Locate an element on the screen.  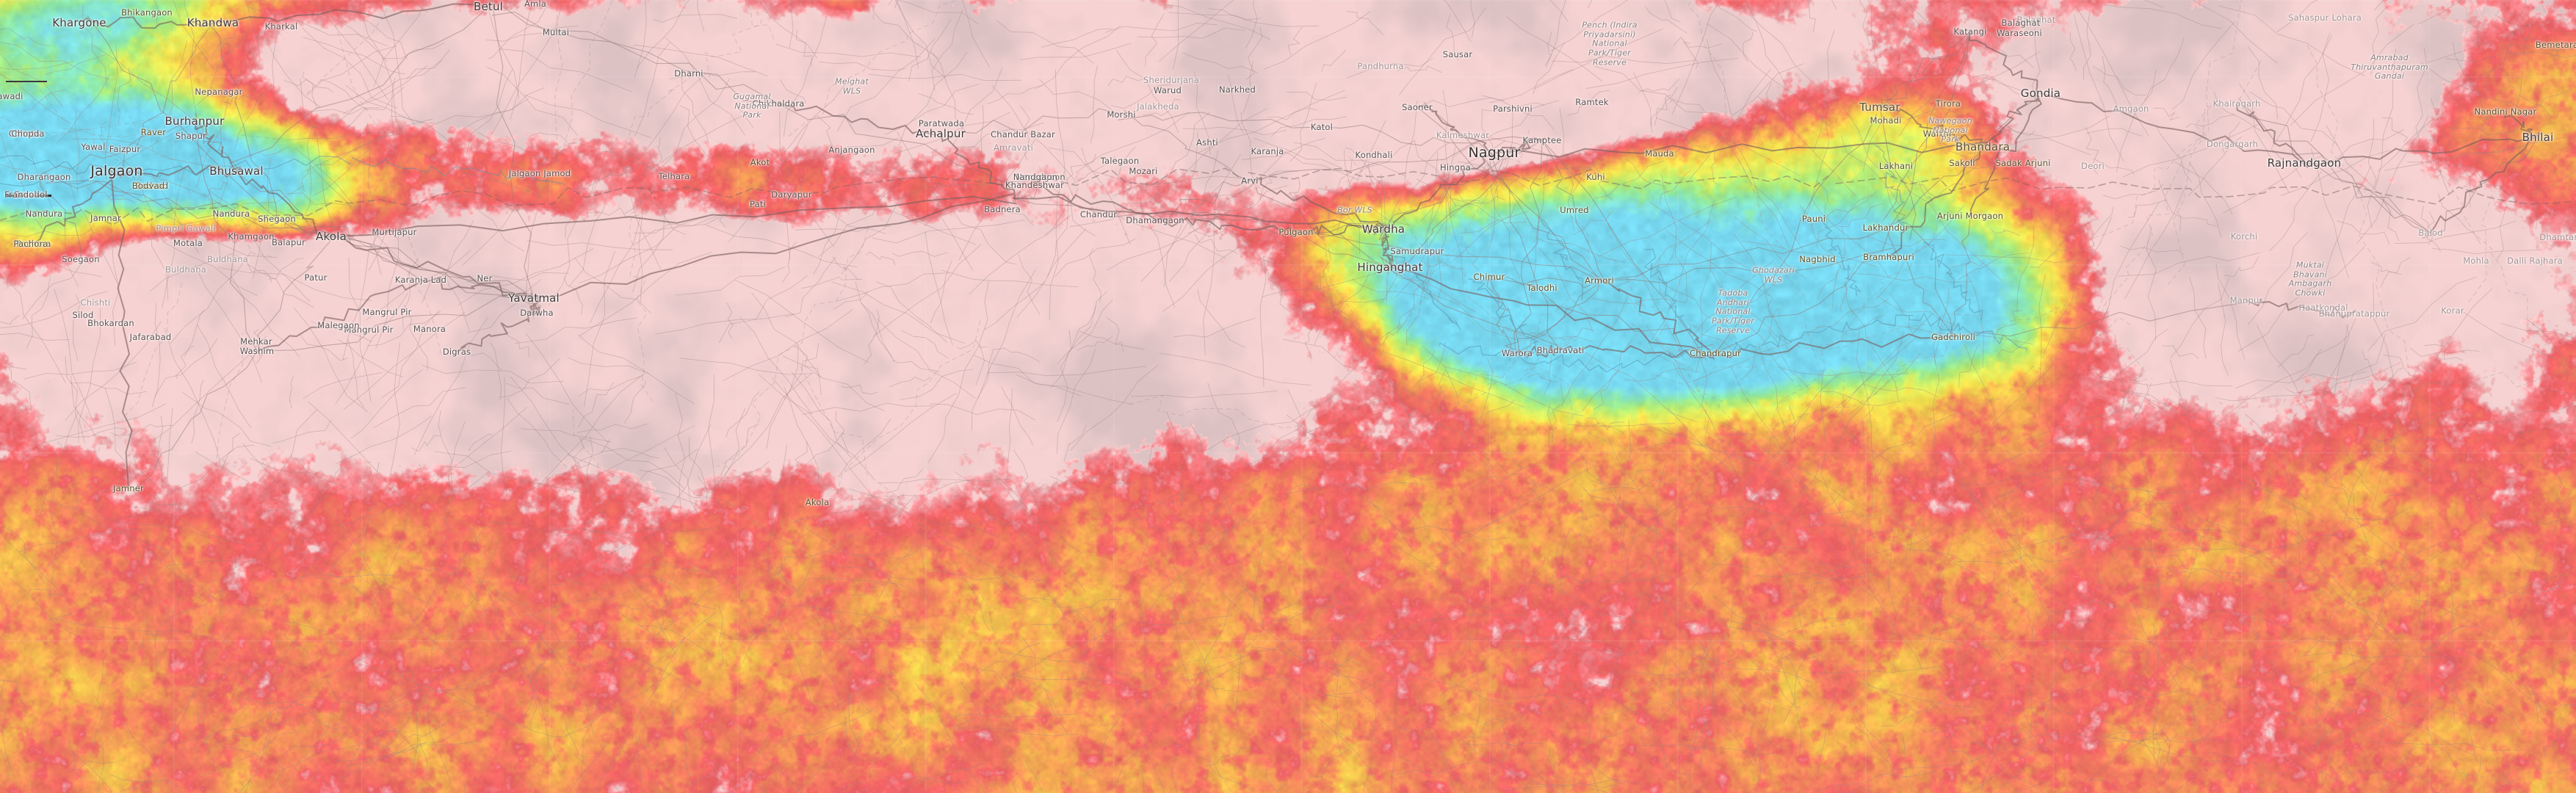
city-label: Nagpur is located at coordinates (1494, 153).